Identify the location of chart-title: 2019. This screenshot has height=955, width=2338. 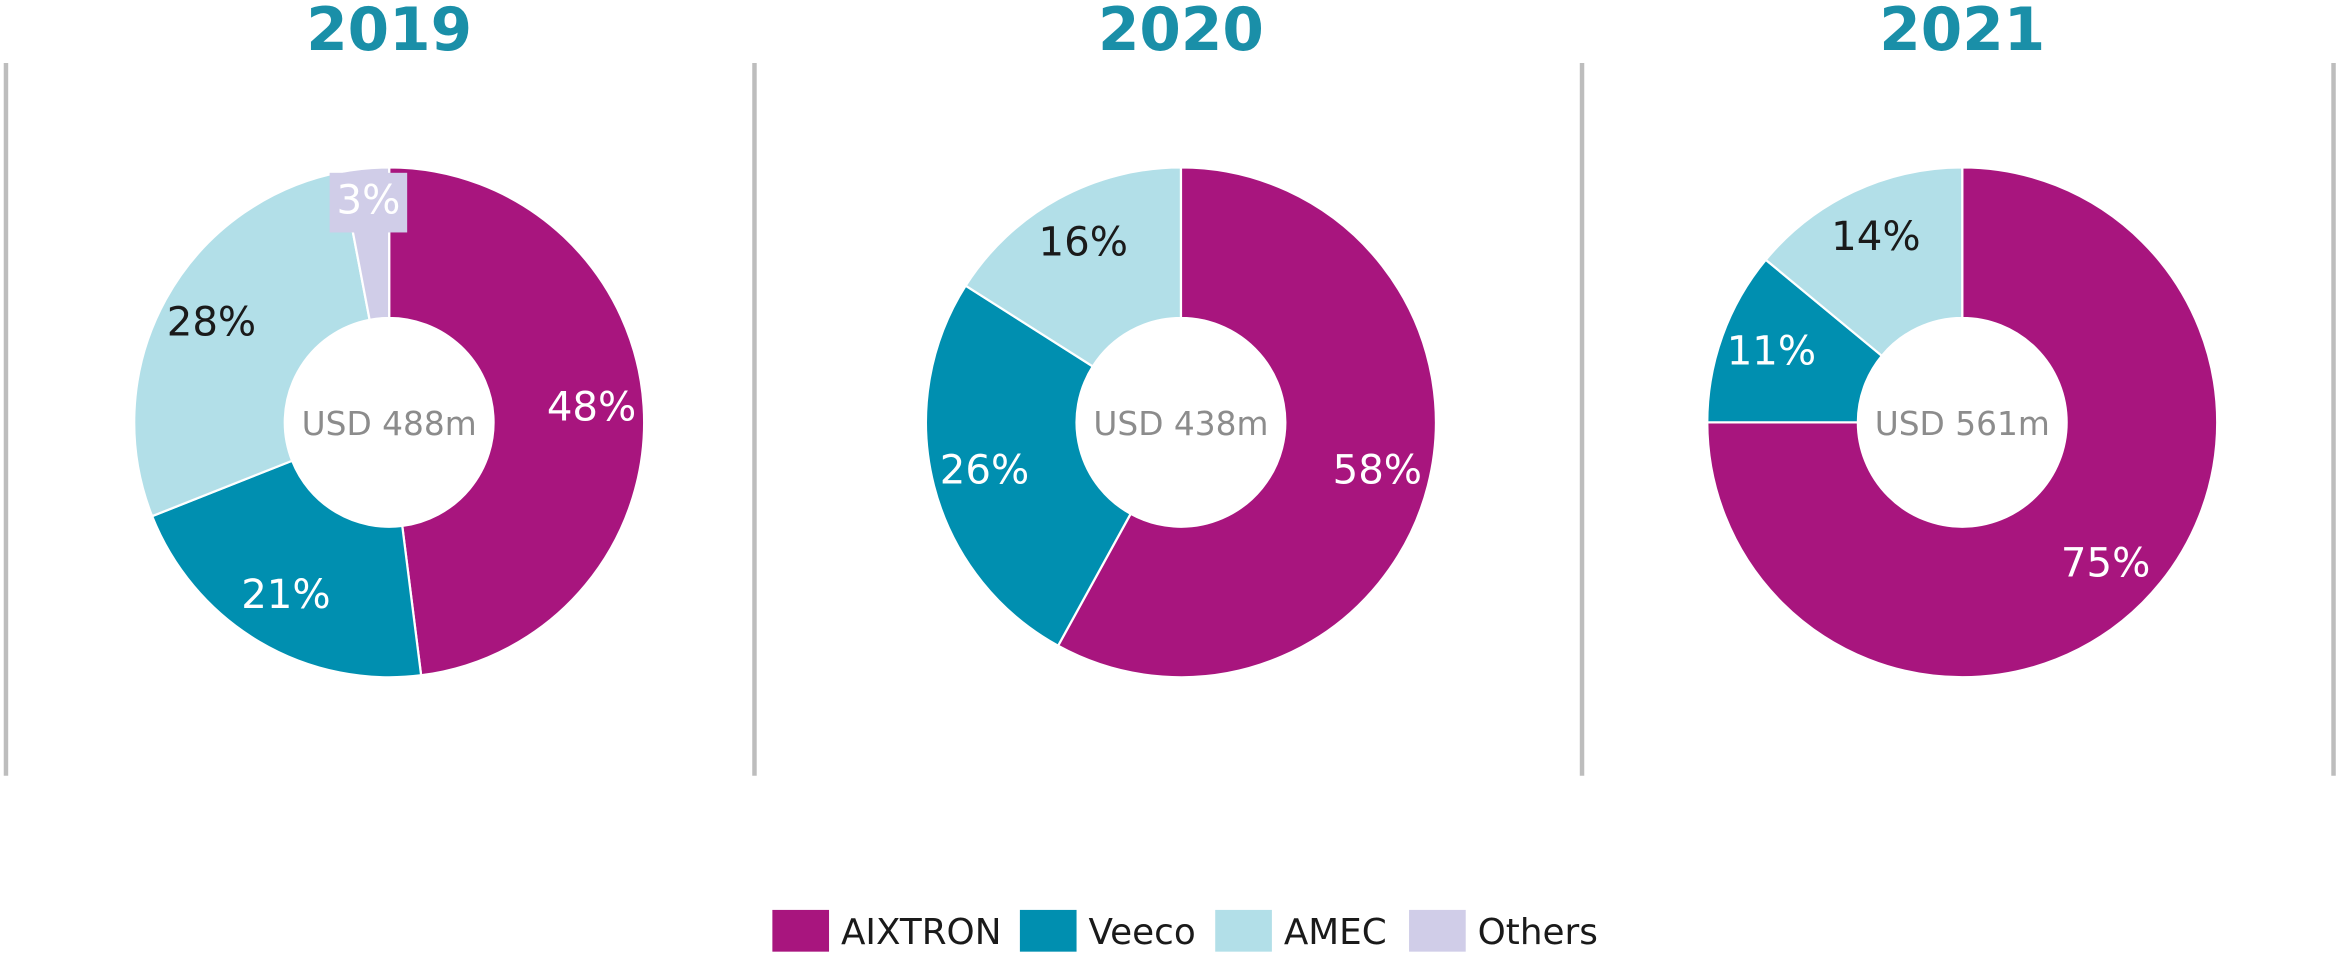
(389, 32).